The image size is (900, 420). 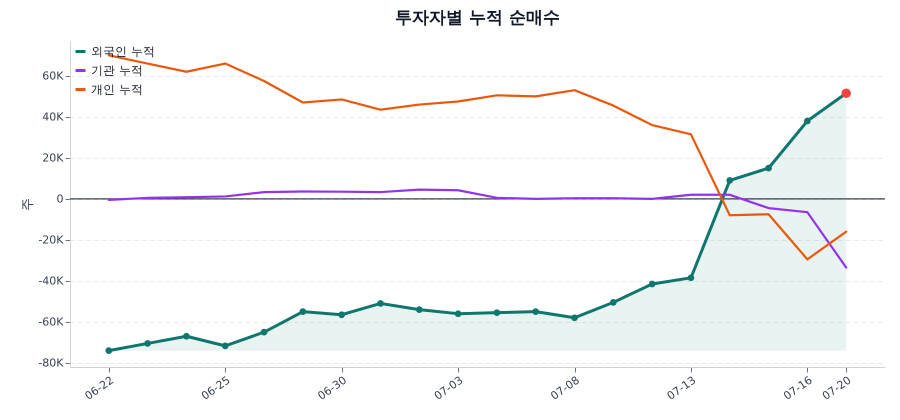 What do you see at coordinates (51, 281) in the screenshot?
I see `y-tick-label: -40K` at bounding box center [51, 281].